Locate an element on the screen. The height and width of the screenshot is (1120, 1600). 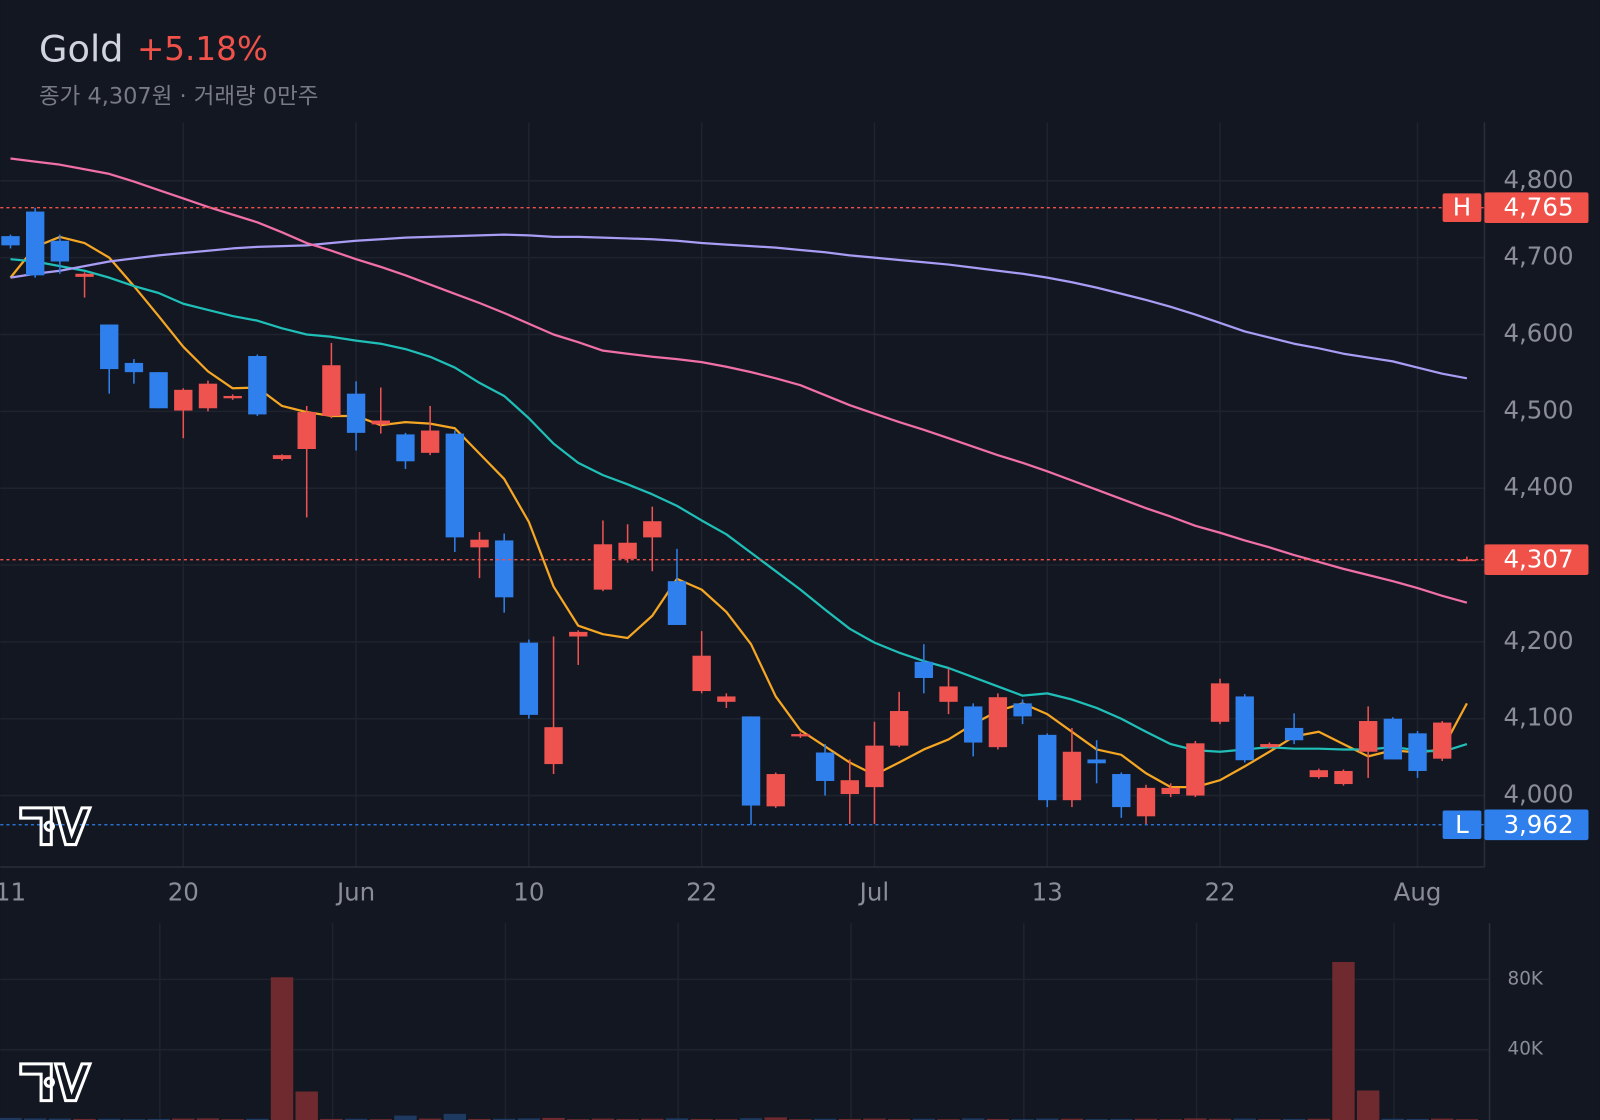
marker-badge is located at coordinates (1462, 207).